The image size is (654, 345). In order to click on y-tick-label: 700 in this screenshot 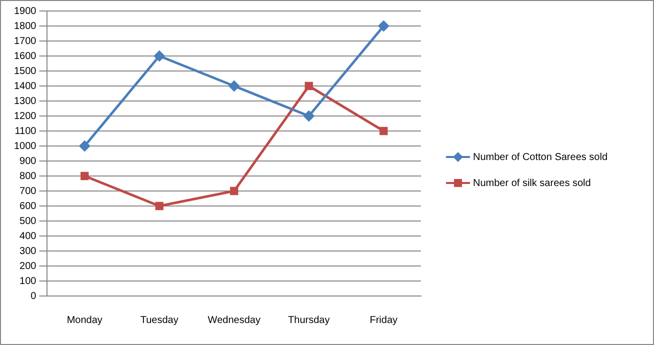, I will do `click(28, 191)`.